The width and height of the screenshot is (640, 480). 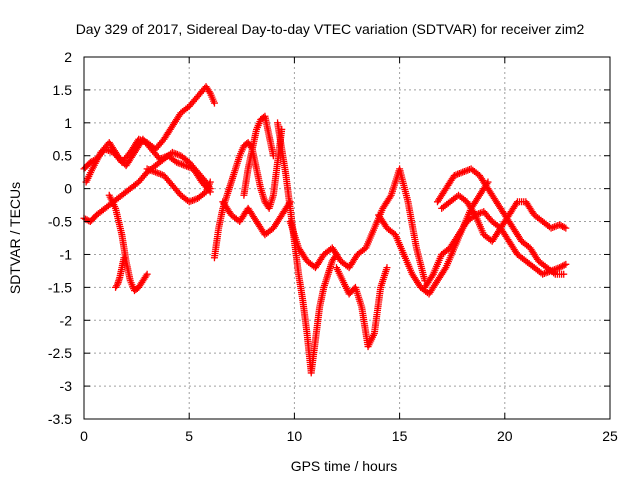 I want to click on y-tick-label: -3.5, so click(x=60, y=419).